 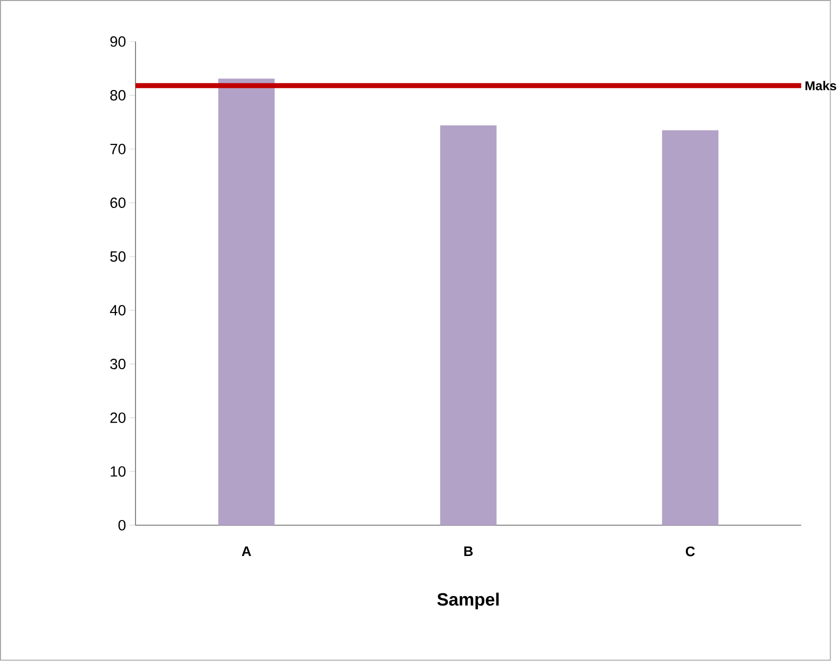 What do you see at coordinates (118, 41) in the screenshot?
I see `y-tick-label: 90` at bounding box center [118, 41].